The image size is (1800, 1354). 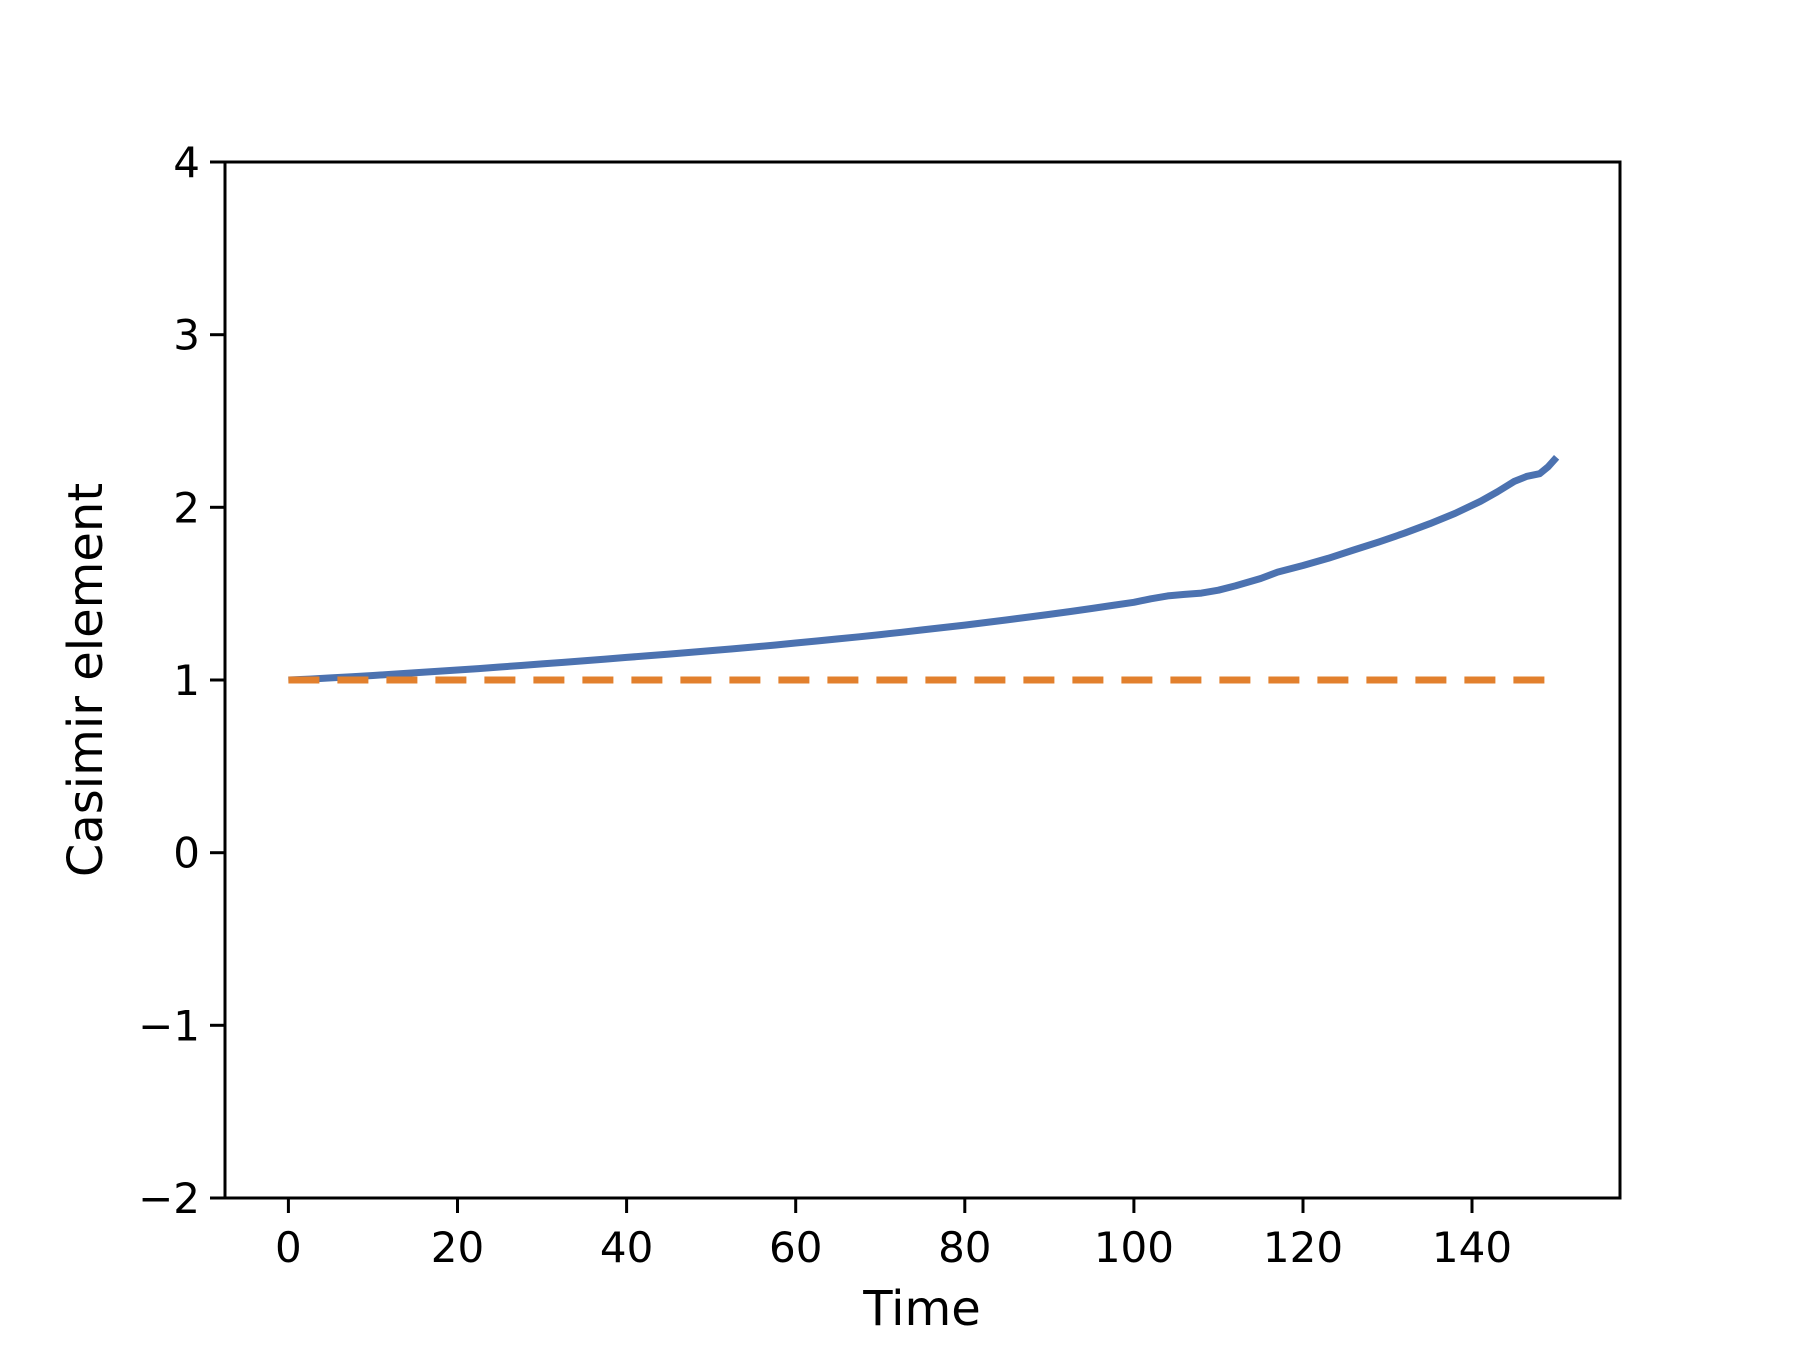 What do you see at coordinates (186, 680) in the screenshot?
I see `y-tick-label: 1` at bounding box center [186, 680].